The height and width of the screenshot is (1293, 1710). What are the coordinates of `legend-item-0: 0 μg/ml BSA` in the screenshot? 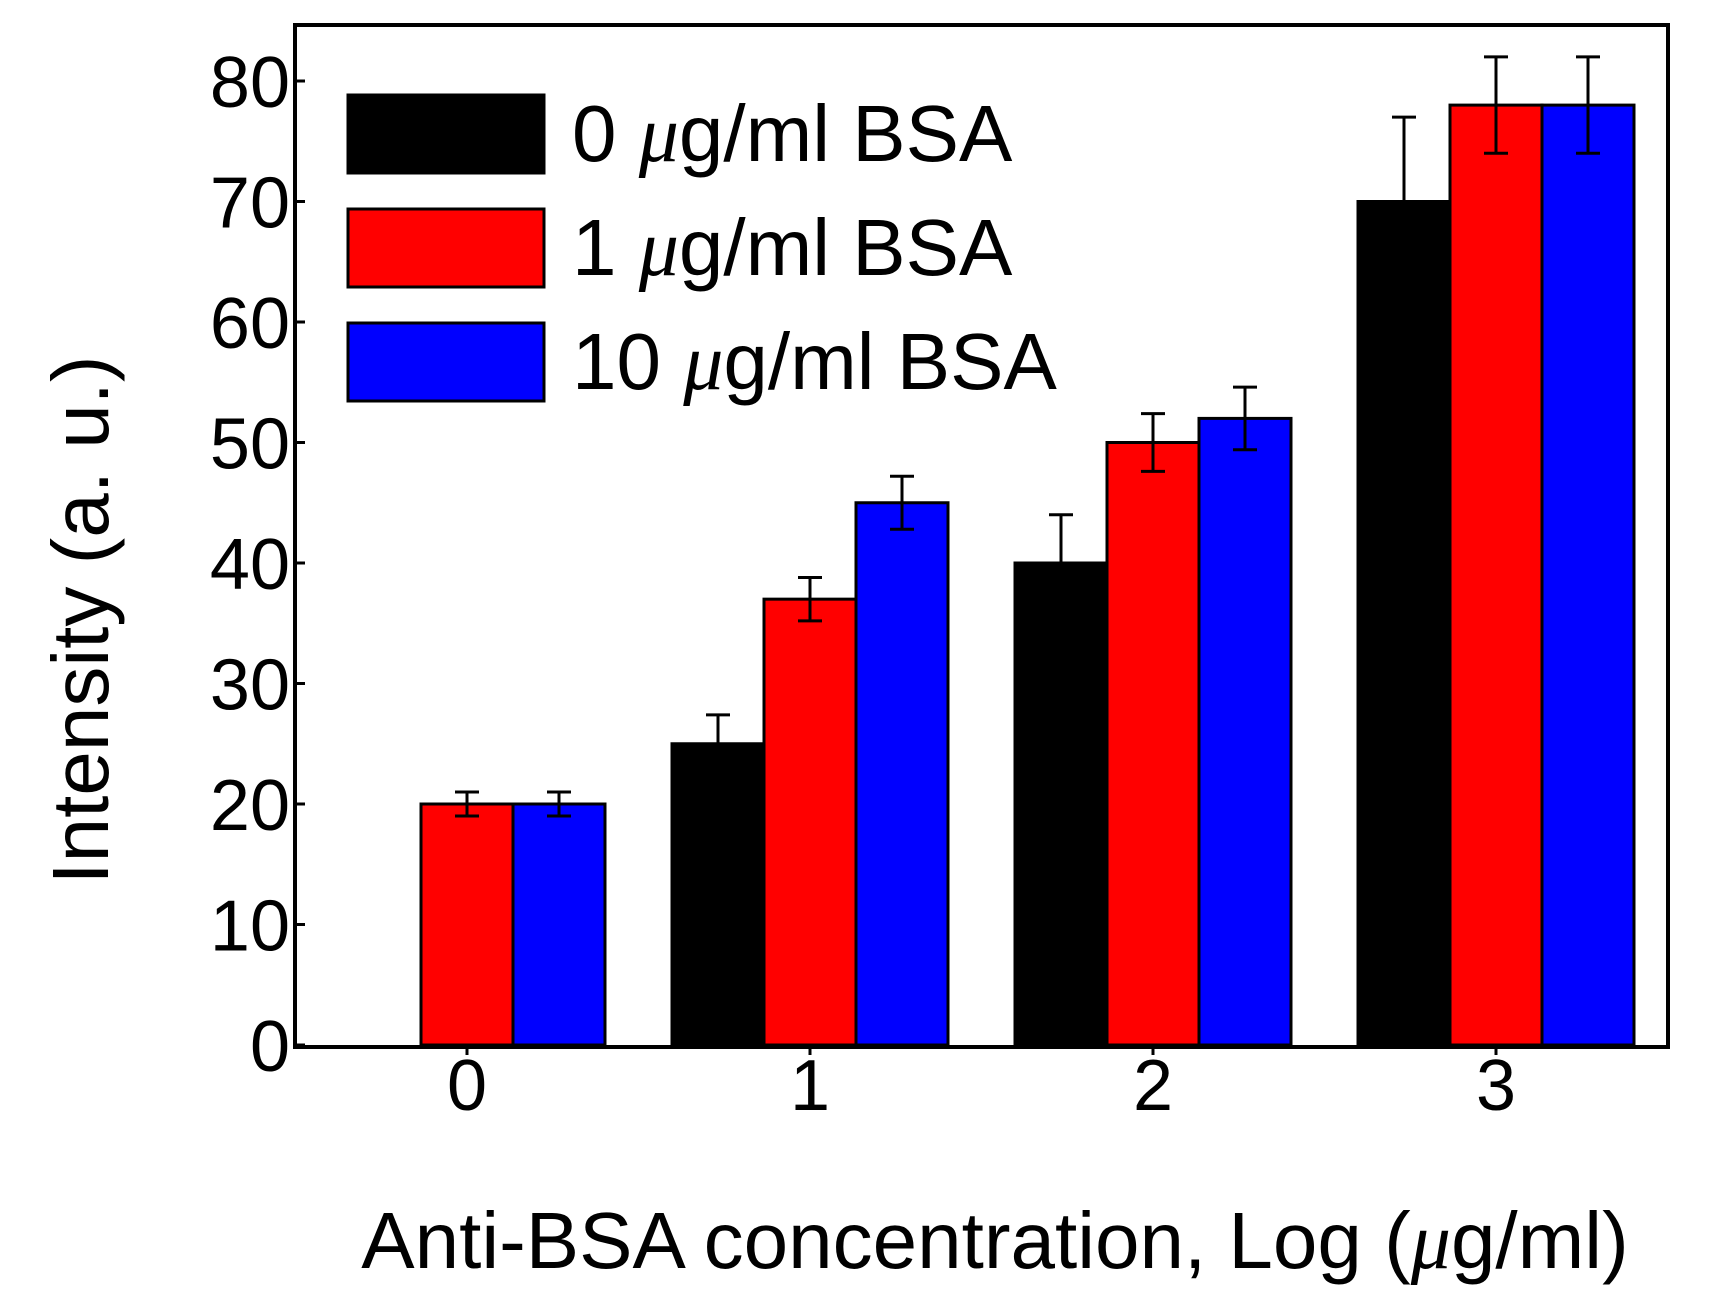 It's located at (679, 134).